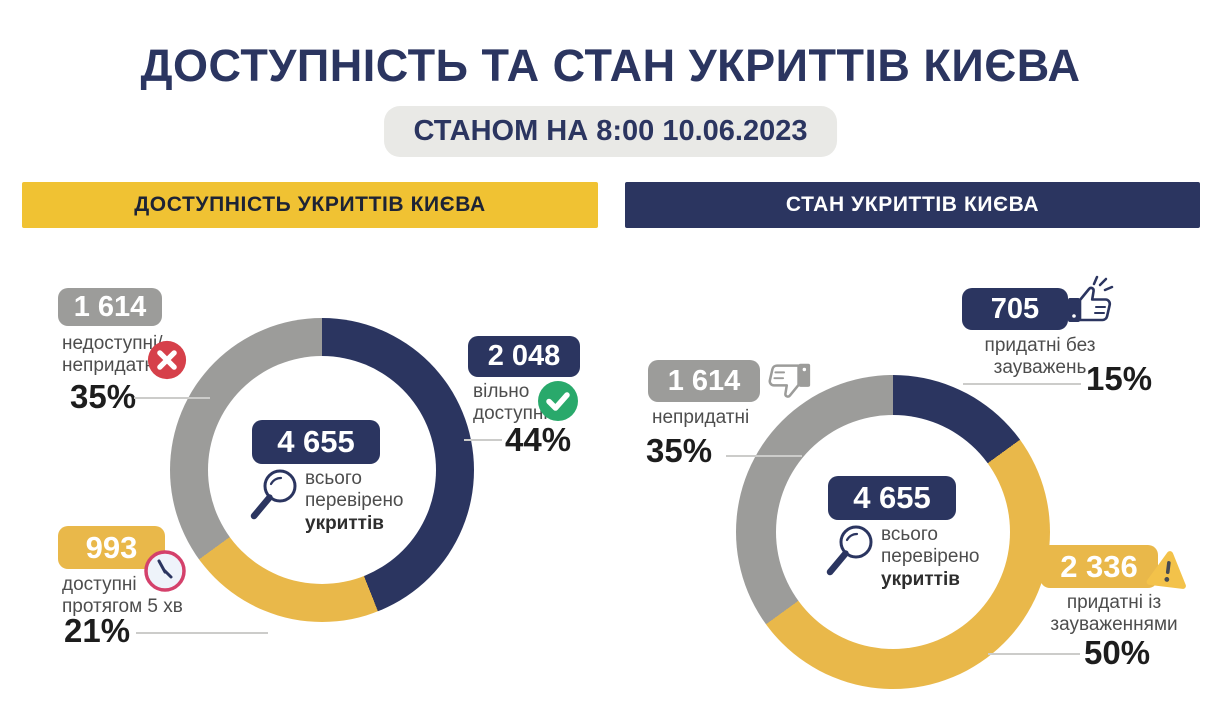 This screenshot has width=1221, height=718. I want to click on availability-donut-chart, so click(322, 470).